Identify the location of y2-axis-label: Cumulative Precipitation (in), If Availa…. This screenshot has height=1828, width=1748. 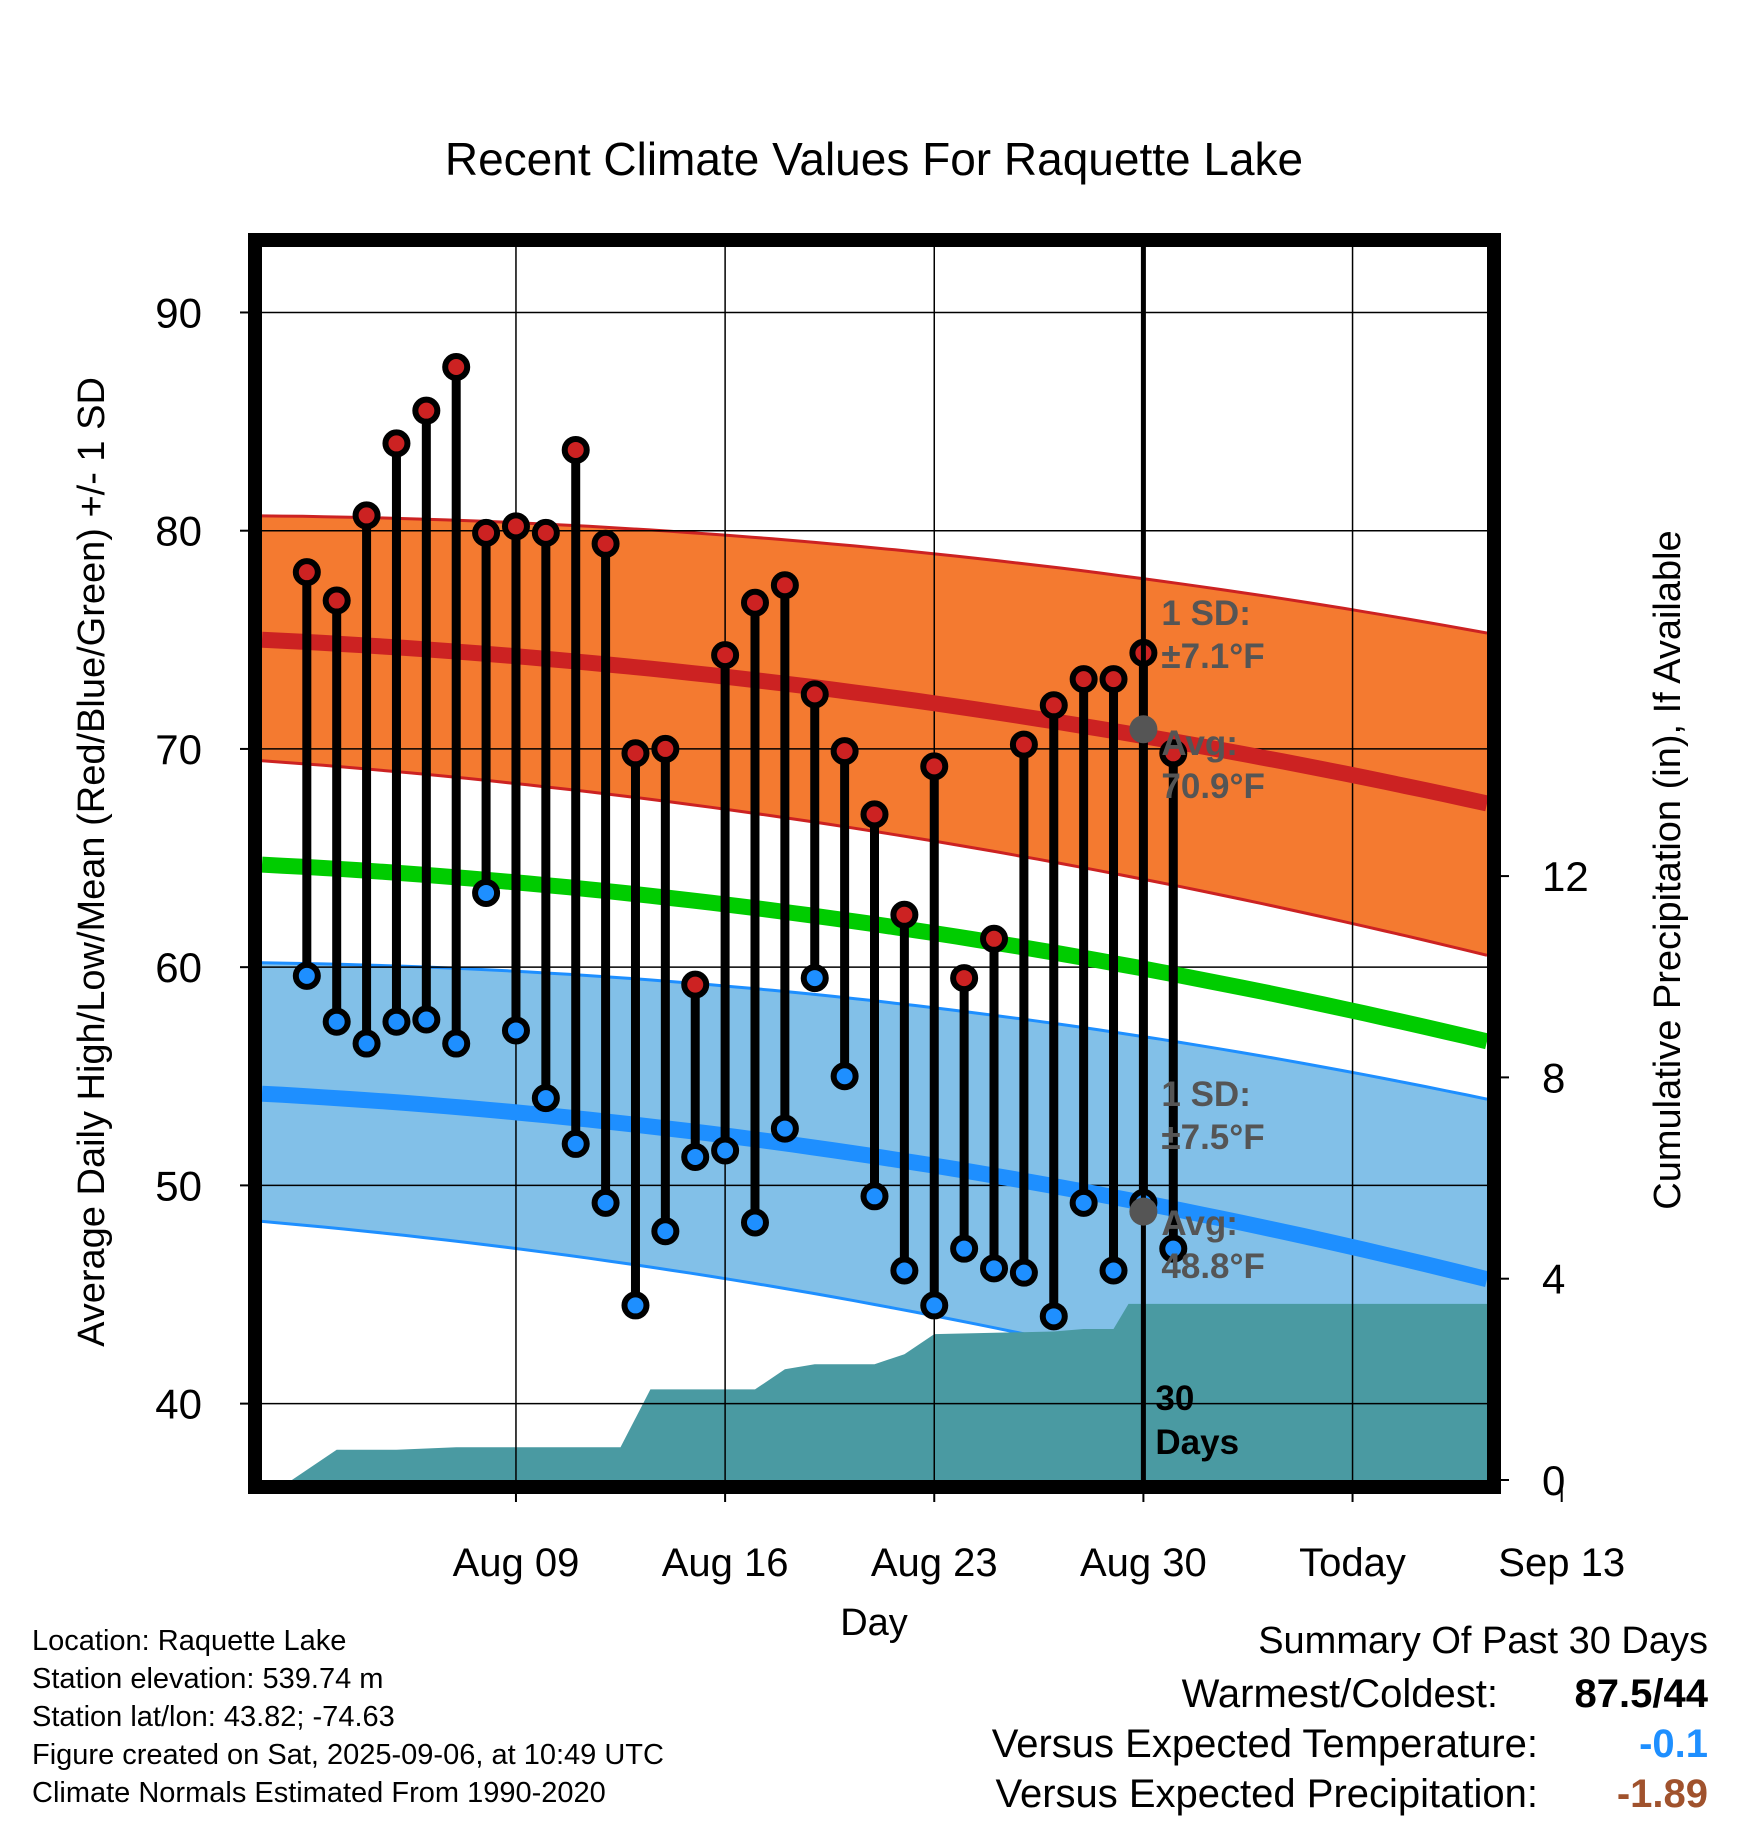
(1668, 869).